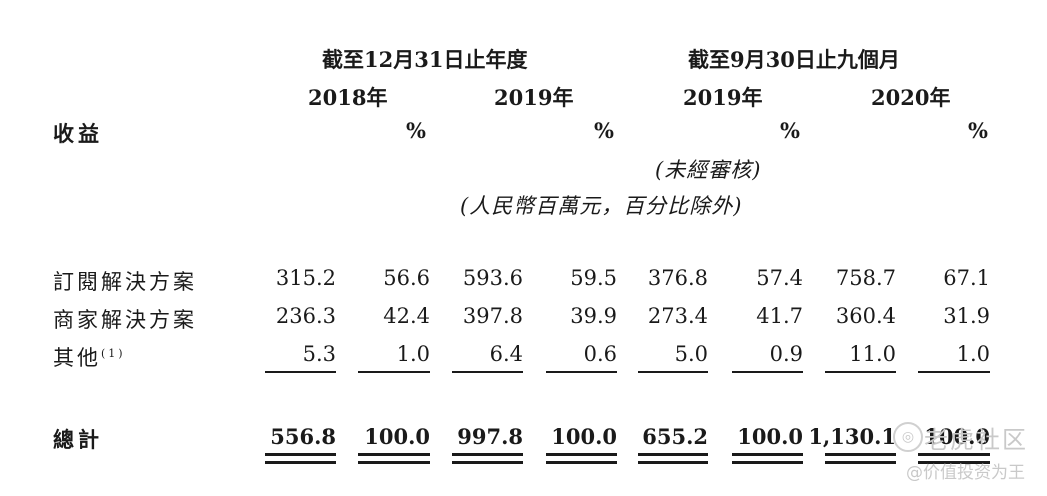  I want to click on table-cell: 42.4, so click(406, 316).